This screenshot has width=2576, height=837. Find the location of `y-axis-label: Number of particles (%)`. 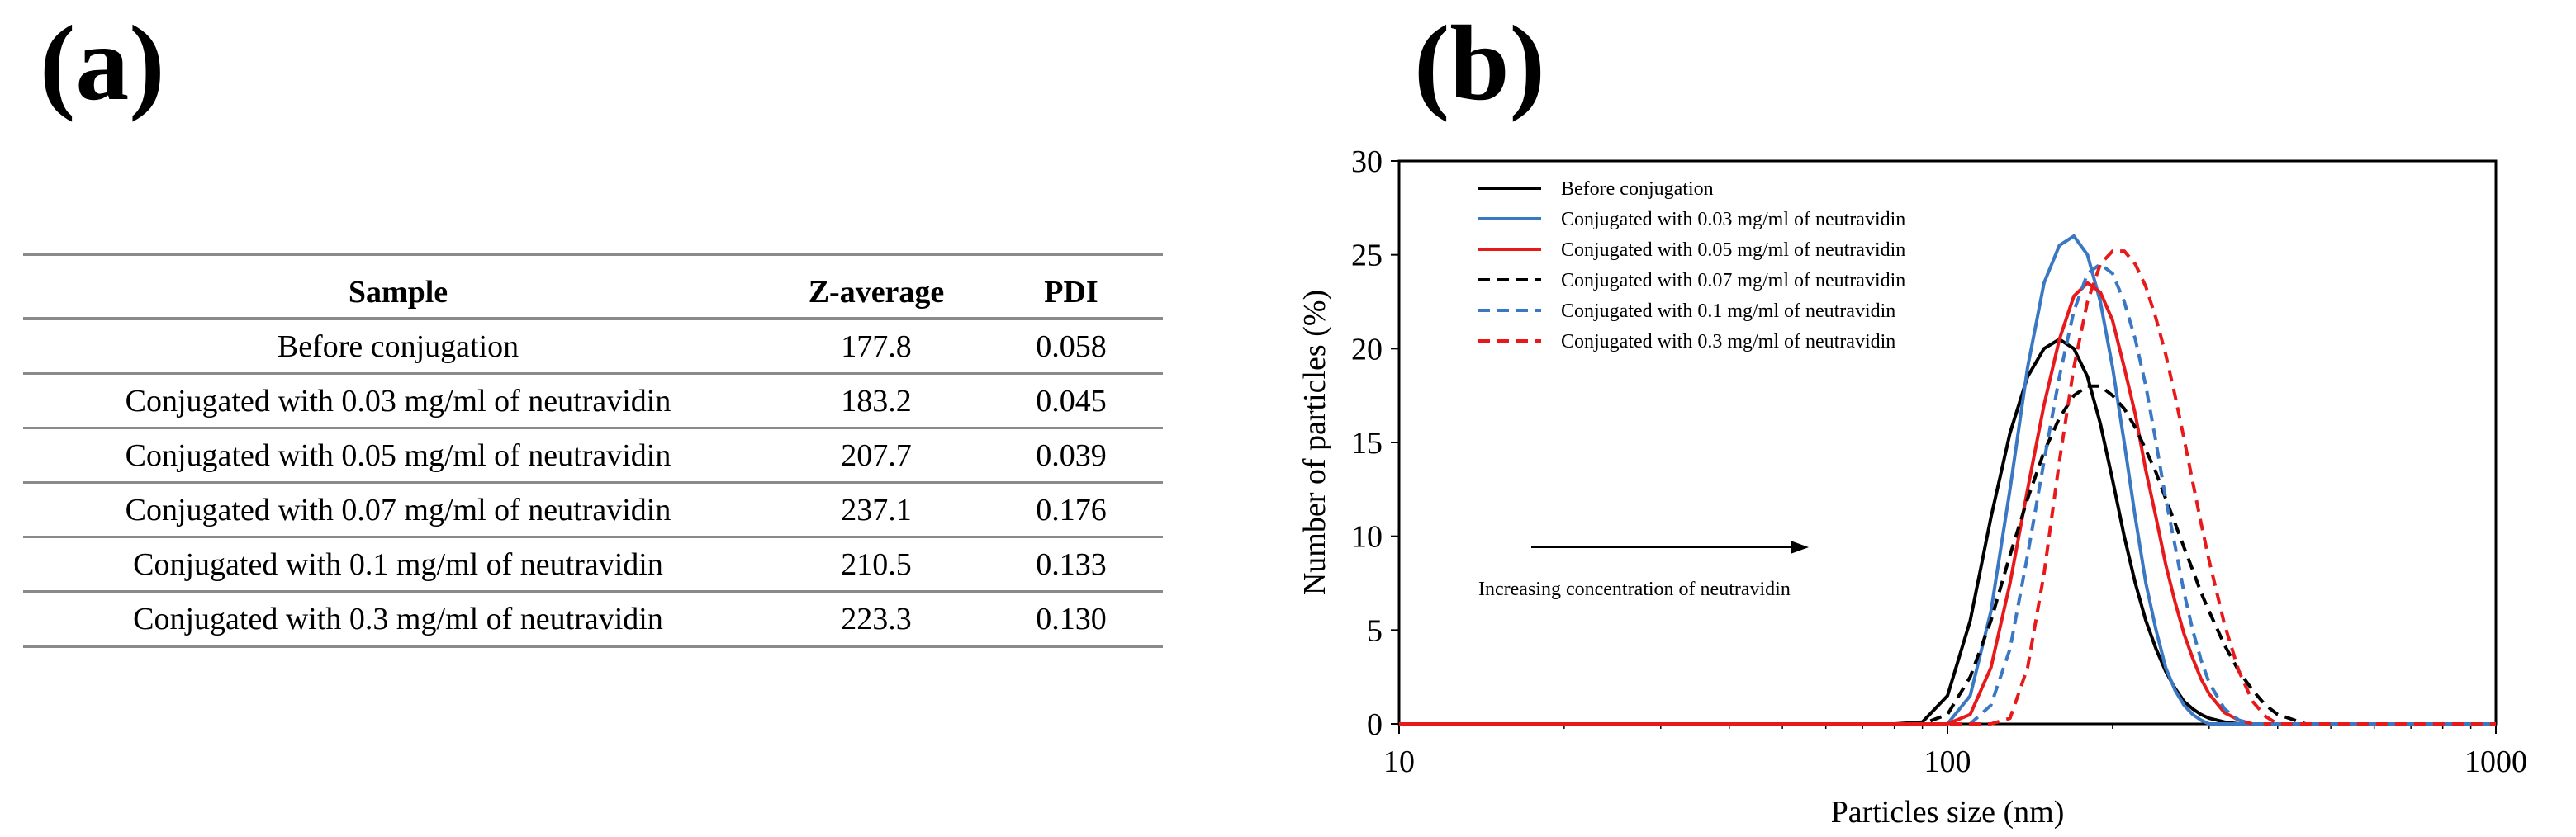

y-axis-label: Number of particles (%) is located at coordinates (1314, 443).